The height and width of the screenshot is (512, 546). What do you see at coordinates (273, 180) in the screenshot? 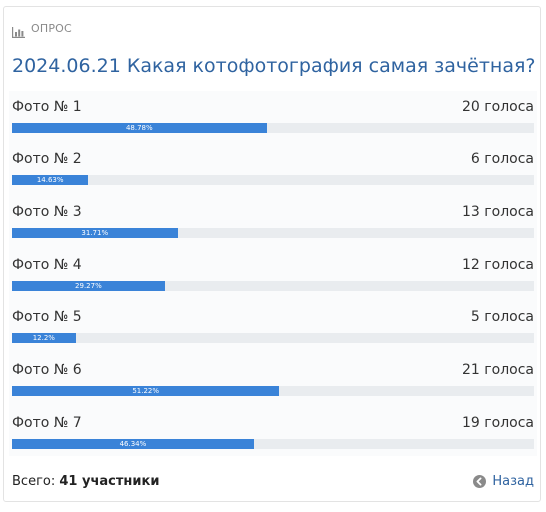
I see `option-progress-track: 14.63%` at bounding box center [273, 180].